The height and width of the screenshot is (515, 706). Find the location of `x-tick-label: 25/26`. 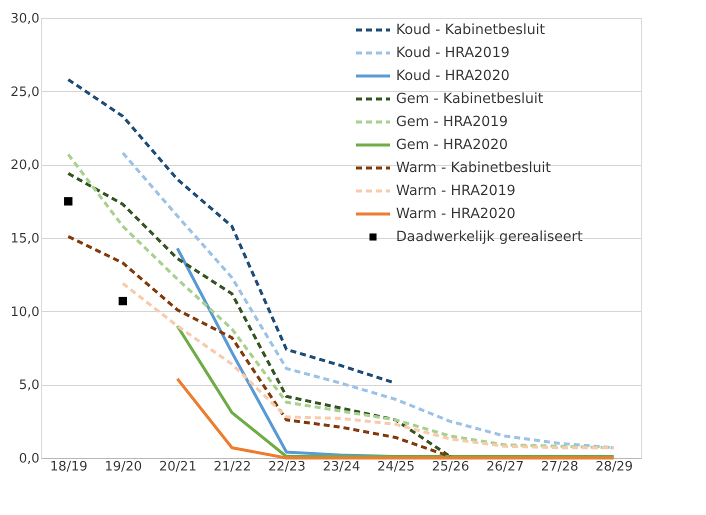

x-tick-label: 25/26 is located at coordinates (451, 467).